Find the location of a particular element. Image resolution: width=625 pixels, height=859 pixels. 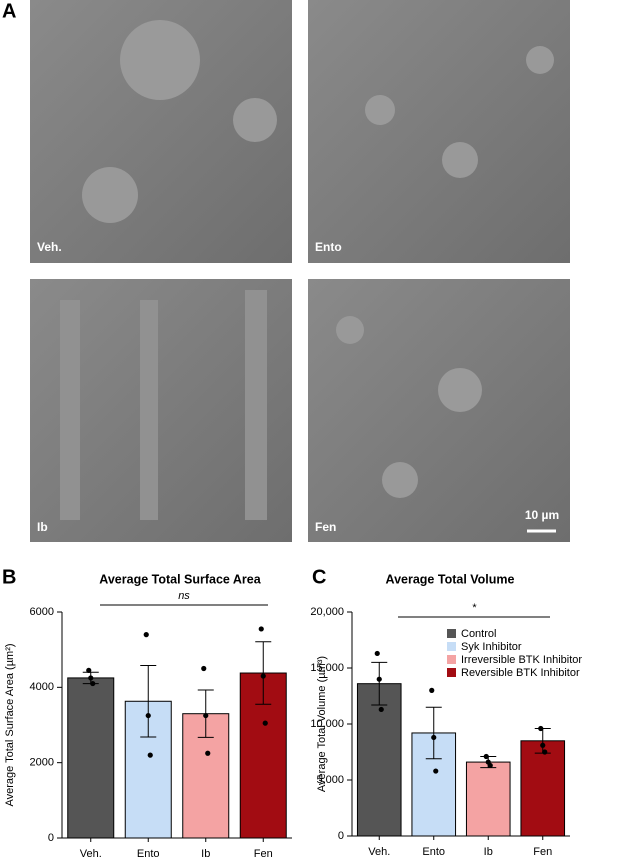

legend-label: Irreversible BTK Inhibitor is located at coordinates (521, 660).